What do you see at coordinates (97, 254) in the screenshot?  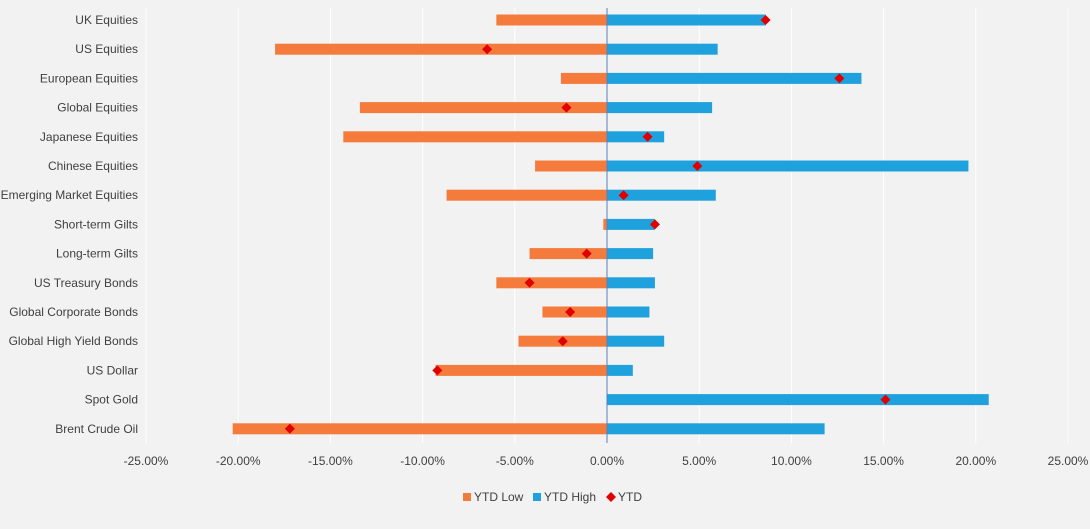 I see `category-label: Long-term Gilts` at bounding box center [97, 254].